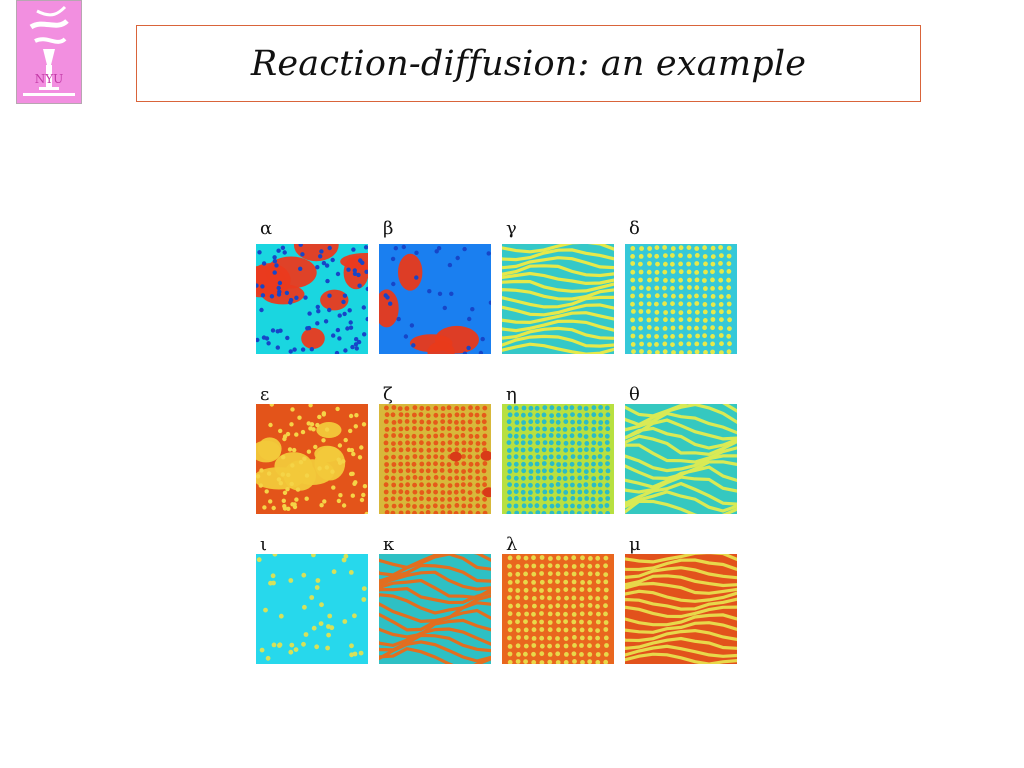 This screenshot has height=768, width=1024. Describe the element at coordinates (511, 394) in the screenshot. I see `panel-label-eta: η` at that location.